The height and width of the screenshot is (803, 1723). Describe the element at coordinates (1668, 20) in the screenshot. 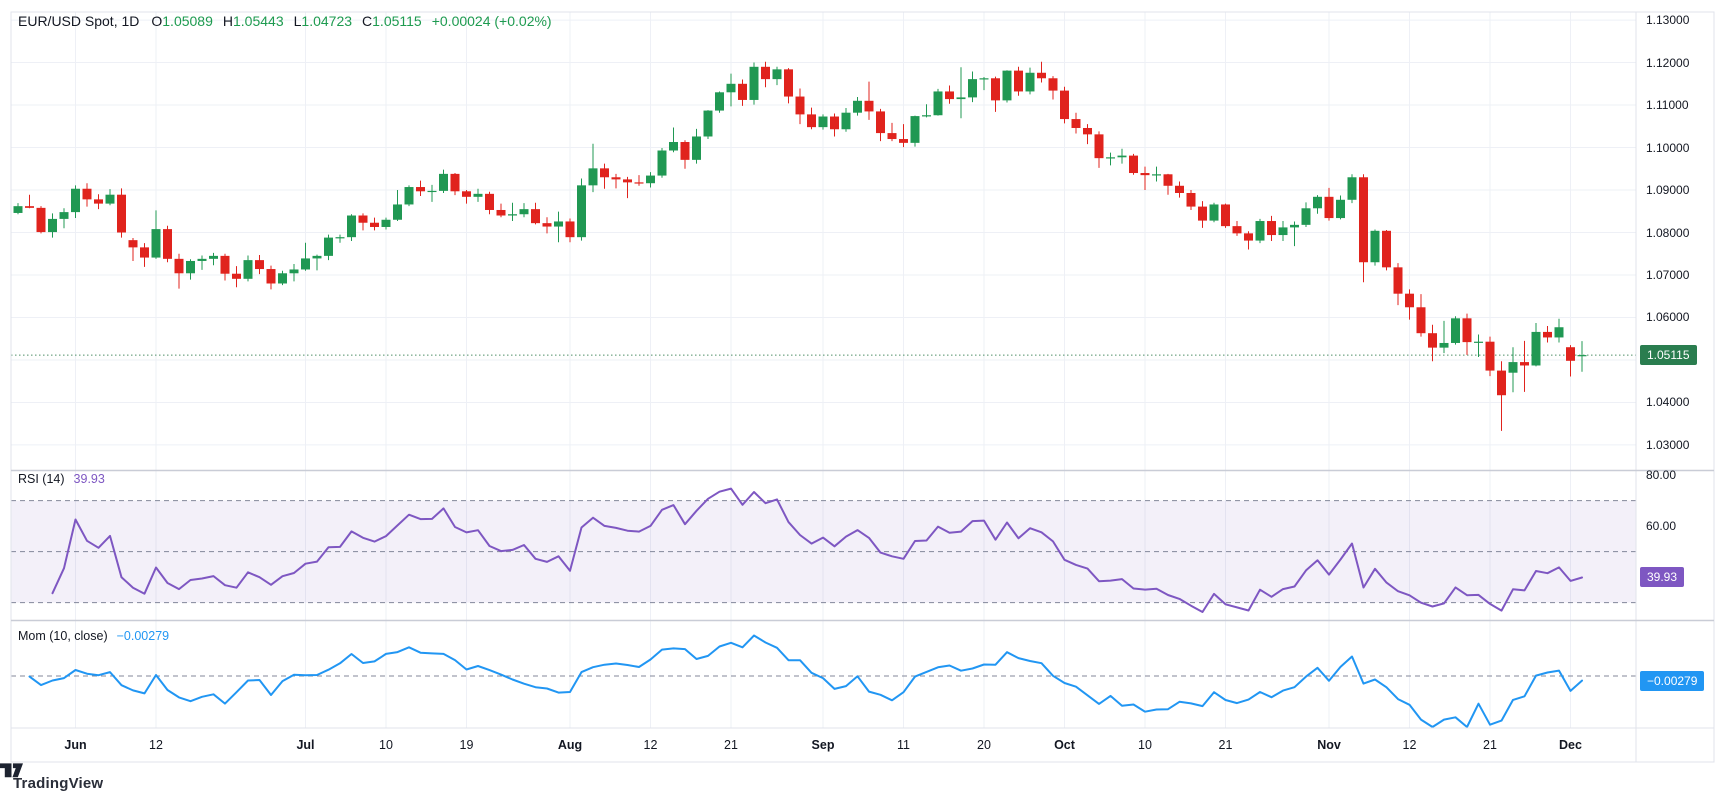

I see `price-axis-label: 1.13000` at that location.